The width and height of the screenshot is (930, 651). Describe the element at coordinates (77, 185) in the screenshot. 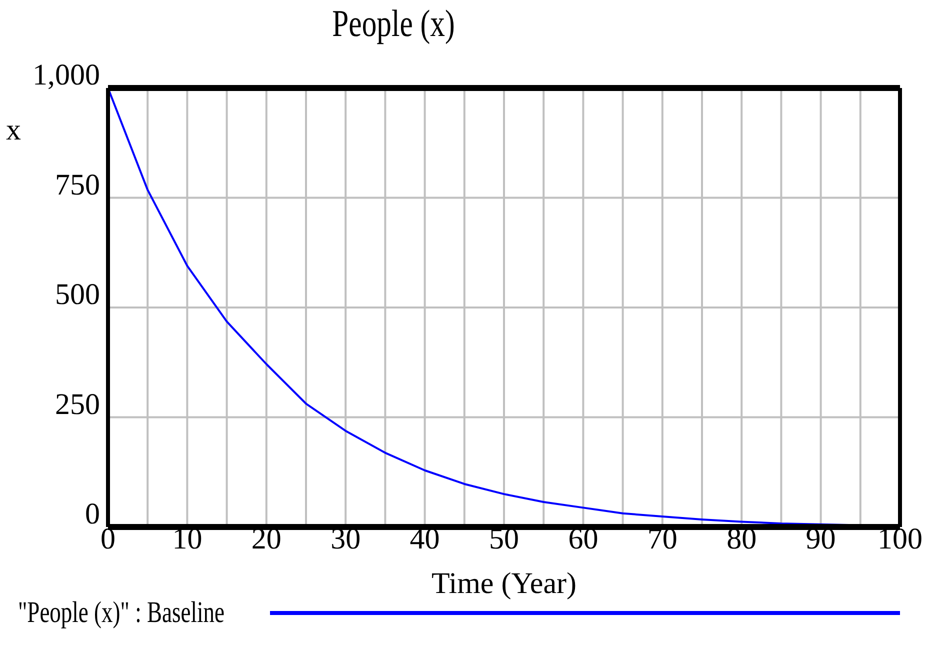

I see `y-tick-label: 750` at that location.